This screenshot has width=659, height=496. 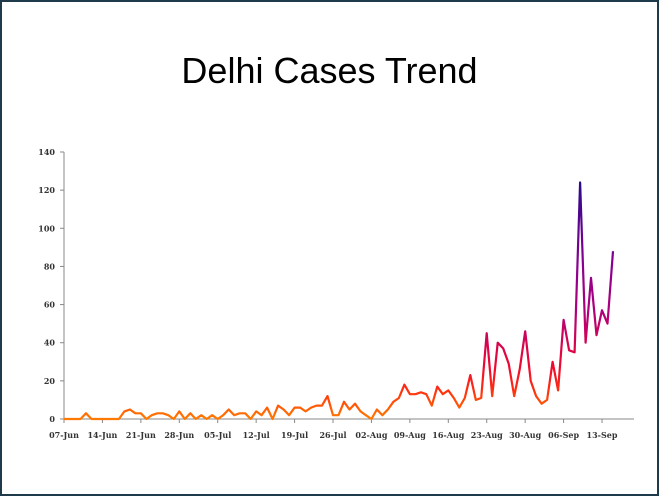 What do you see at coordinates (46, 228) in the screenshot?
I see `y-tick-label: 100` at bounding box center [46, 228].